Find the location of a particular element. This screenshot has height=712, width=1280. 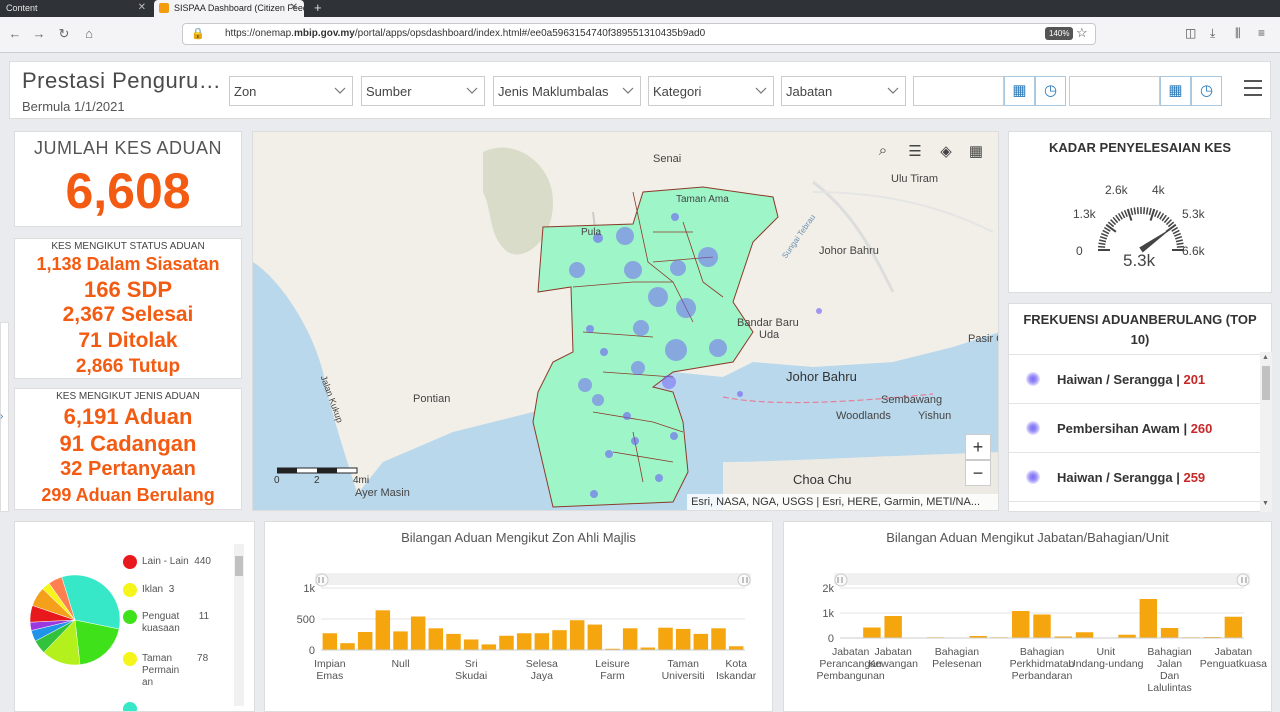

status-line: 1,138 Dalam Siasatan is located at coordinates (128, 264).